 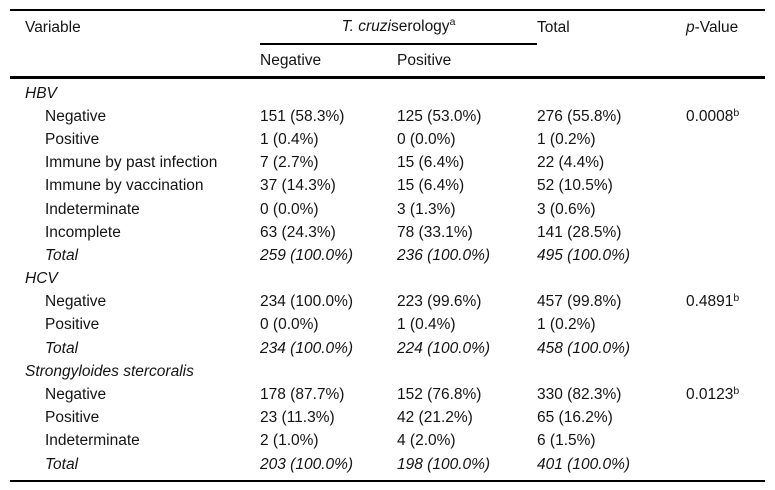 I want to click on row-label: Incomplete, so click(x=83, y=232).